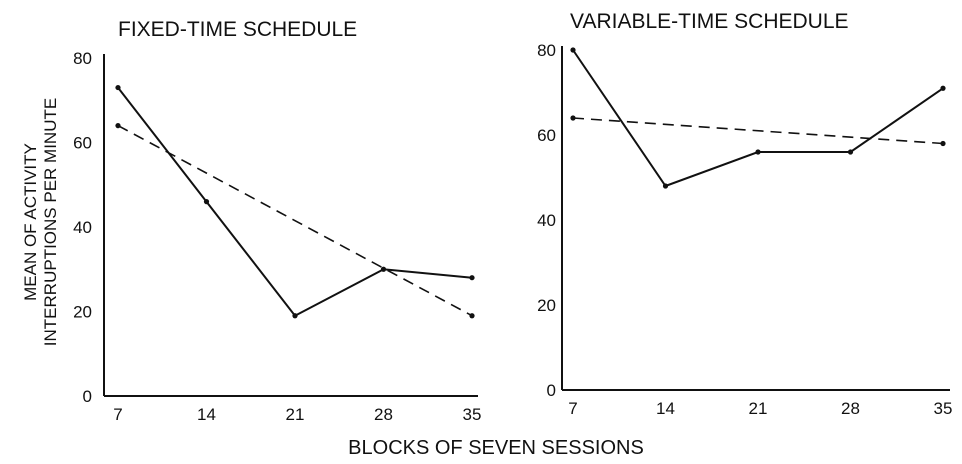 The height and width of the screenshot is (464, 962). Describe the element at coordinates (496, 448) in the screenshot. I see `x-axis-label: BLOCKS OF SEVEN SESSIONS` at that location.